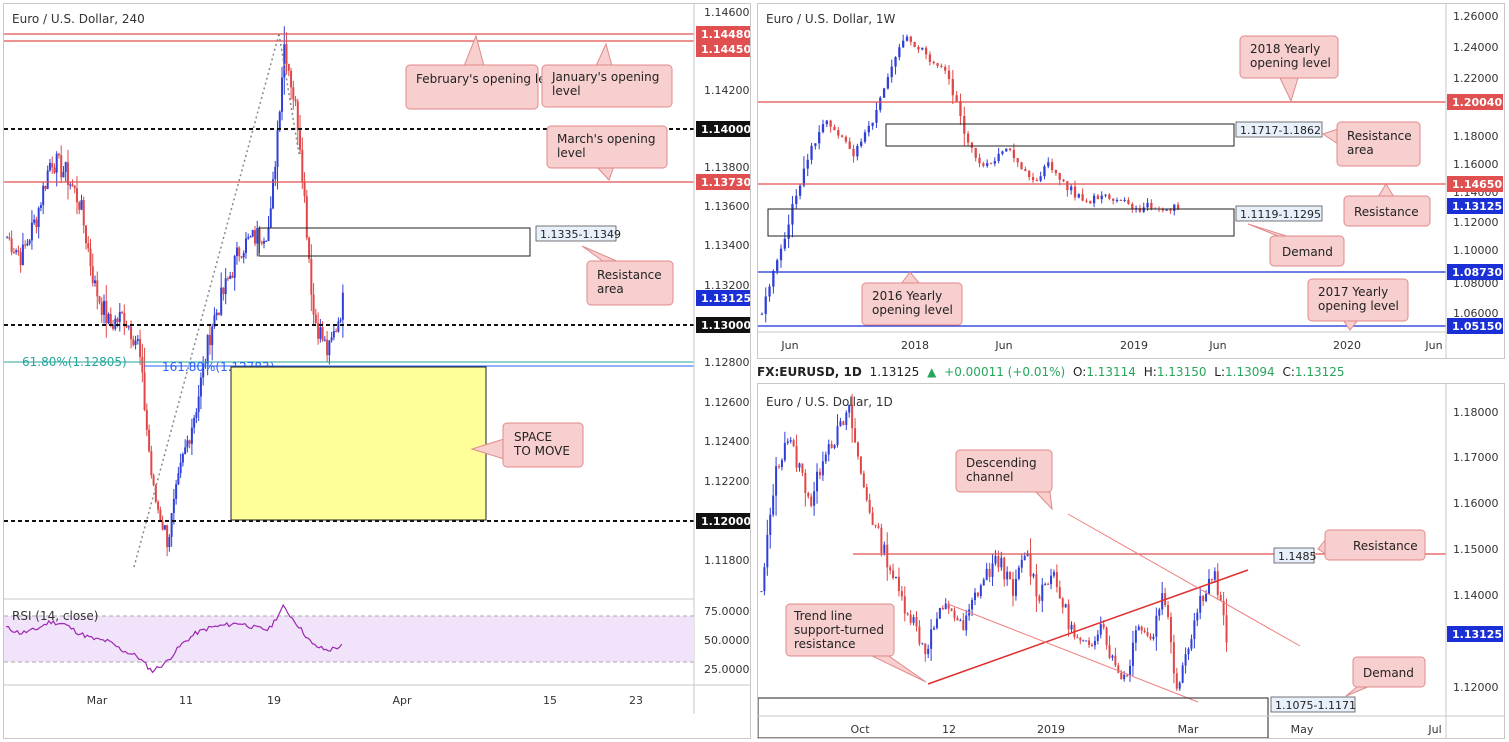 This screenshot has width=1509, height=742. What do you see at coordinates (1358, 304) in the screenshot?
I see `note-2017-yearly: 2017 Yearly opening level` at bounding box center [1358, 304].